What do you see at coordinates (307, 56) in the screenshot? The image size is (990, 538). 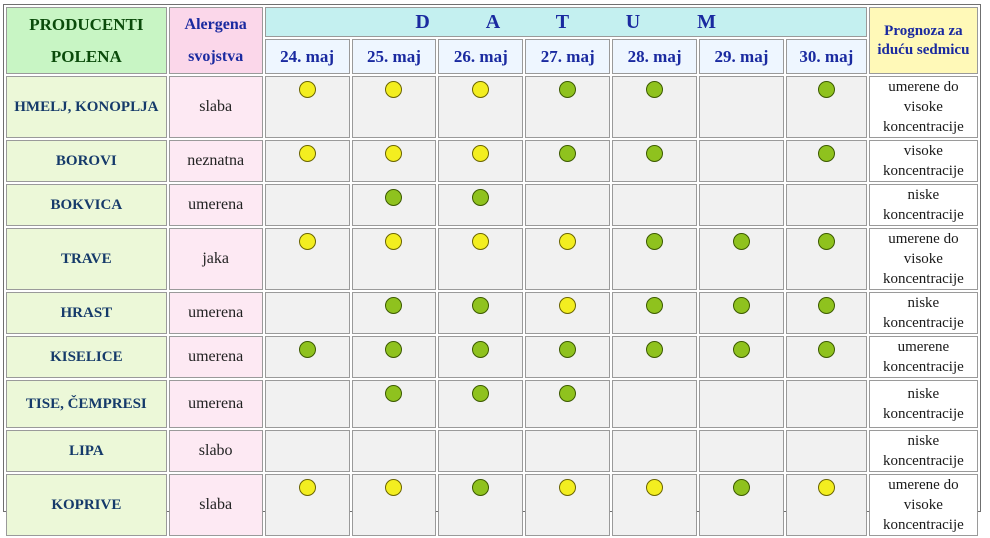 I see `header-date: 24. maj` at bounding box center [307, 56].